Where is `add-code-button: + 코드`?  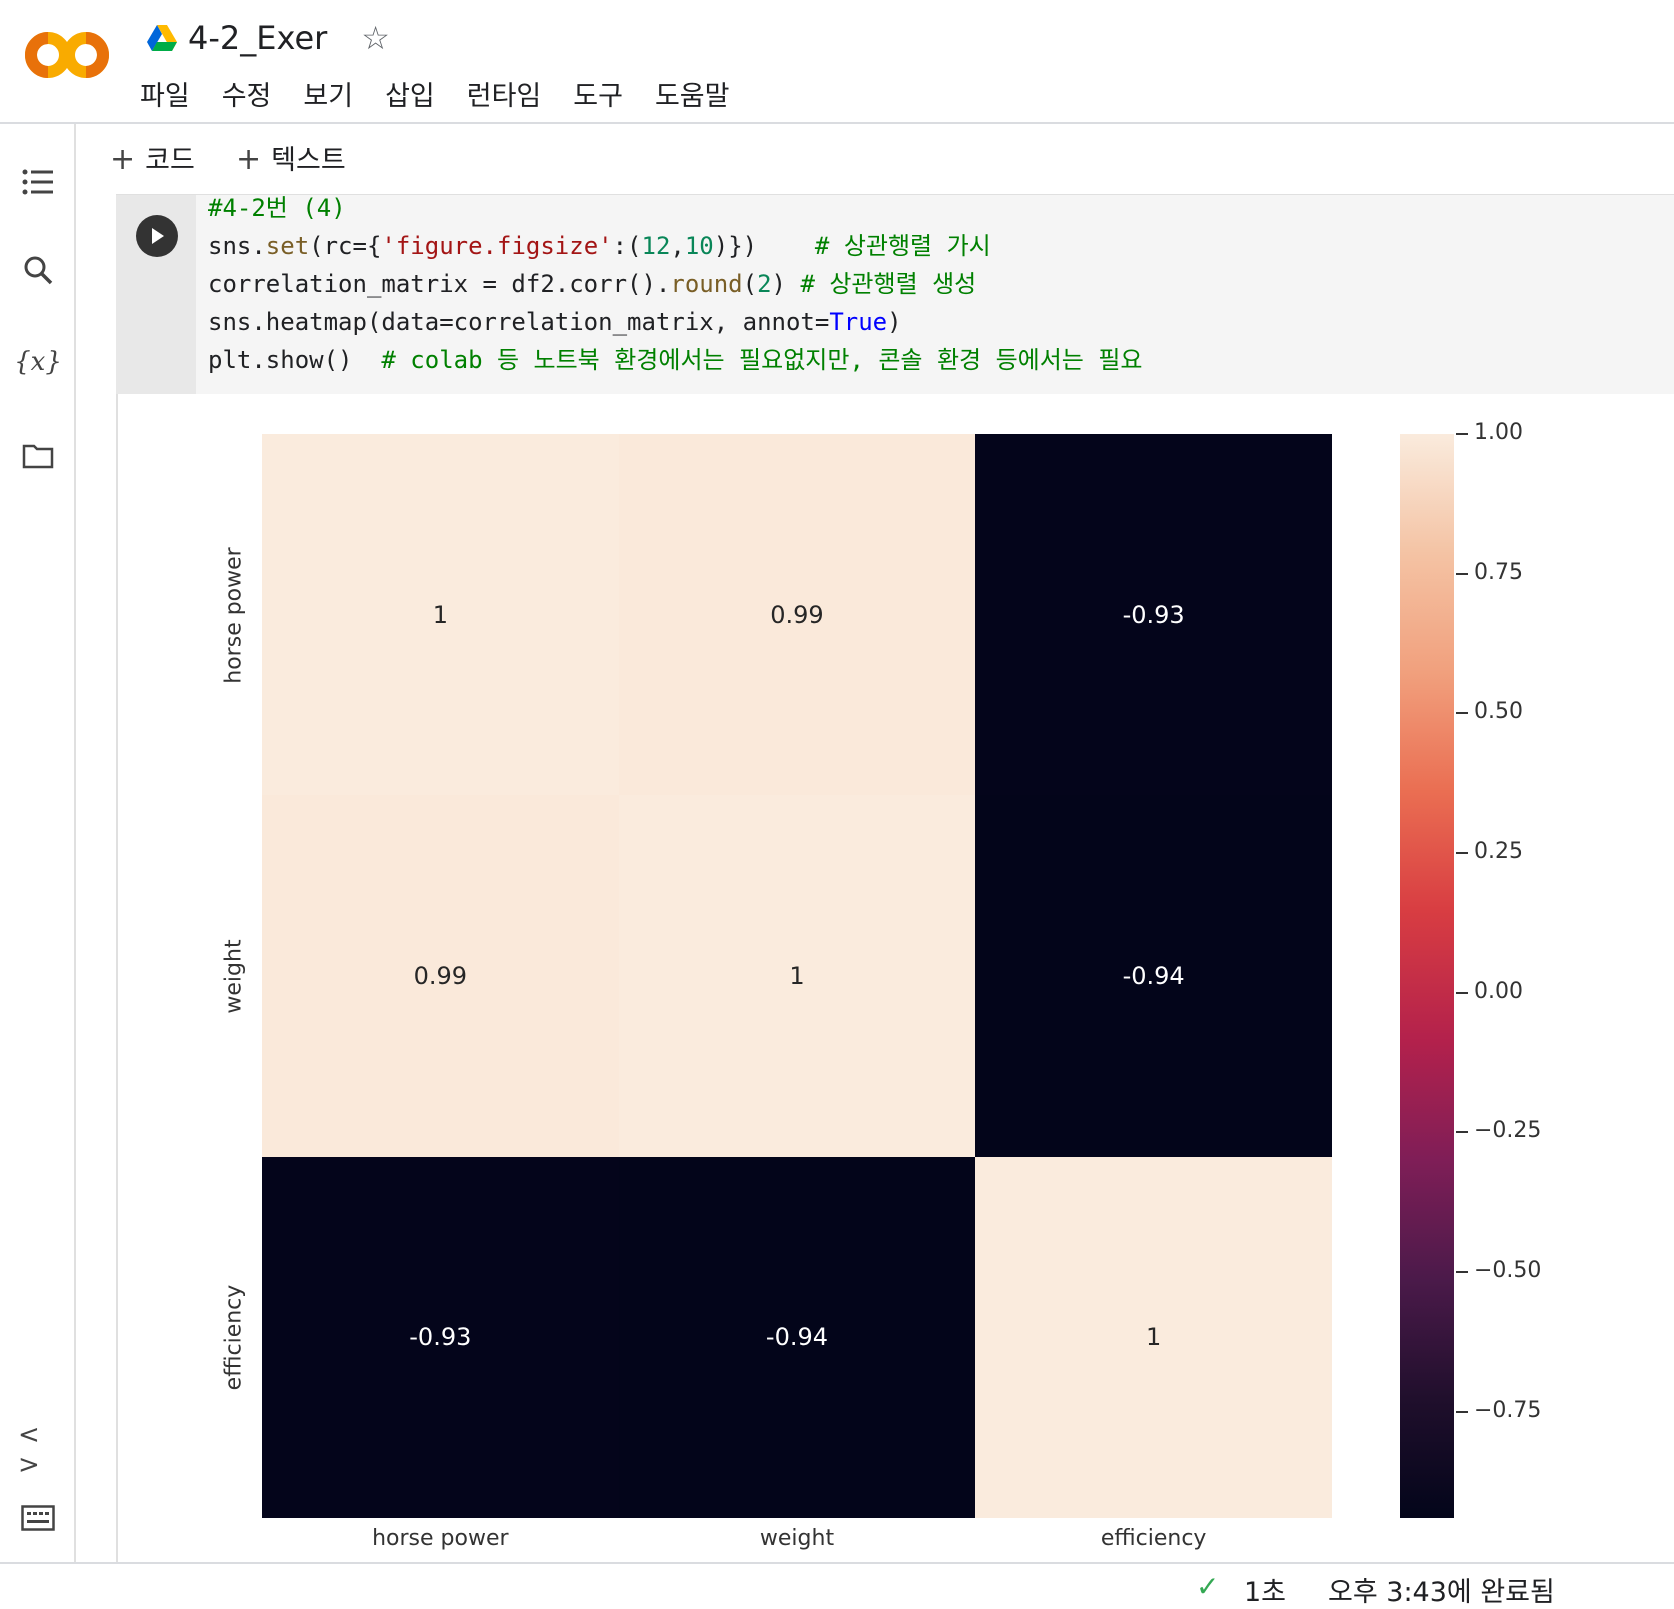 add-code-button: + 코드 is located at coordinates (152, 157).